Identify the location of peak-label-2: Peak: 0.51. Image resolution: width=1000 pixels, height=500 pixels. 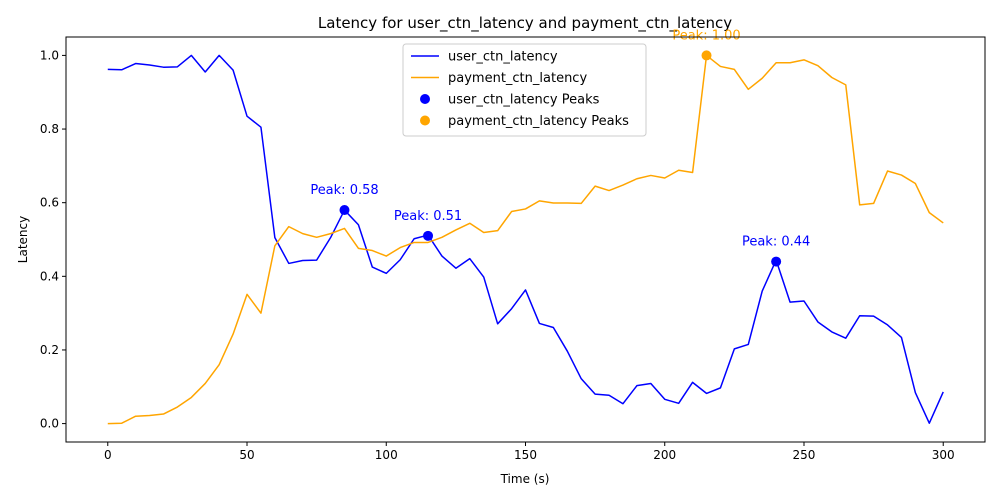
(428, 216).